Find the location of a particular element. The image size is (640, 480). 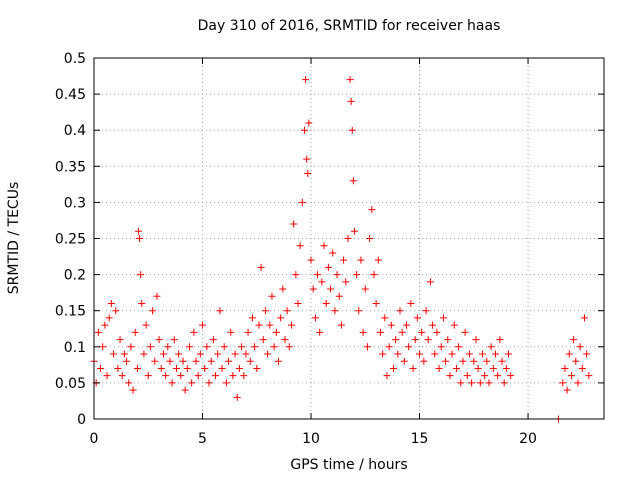

y-tick-label: 0.15 is located at coordinates (70, 312).